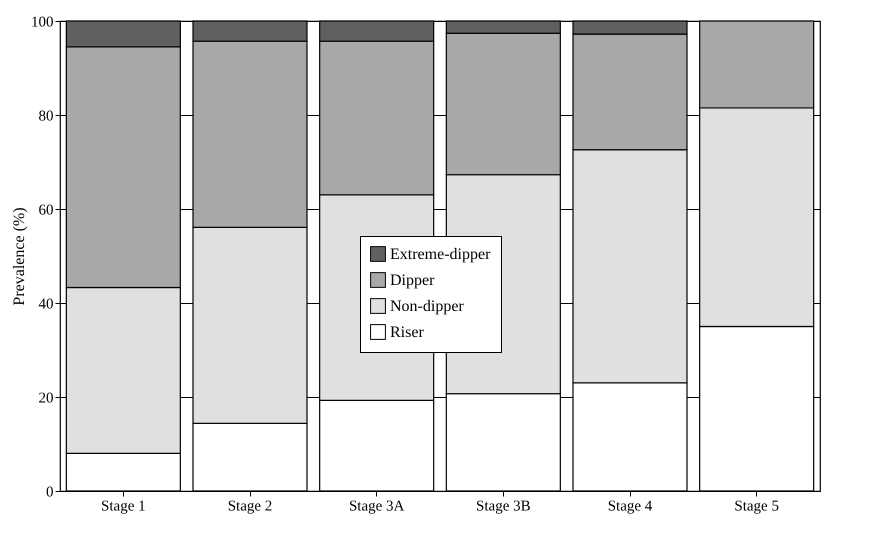  What do you see at coordinates (756, 506) in the screenshot?
I see `x-tick-label: Stage 5` at bounding box center [756, 506].